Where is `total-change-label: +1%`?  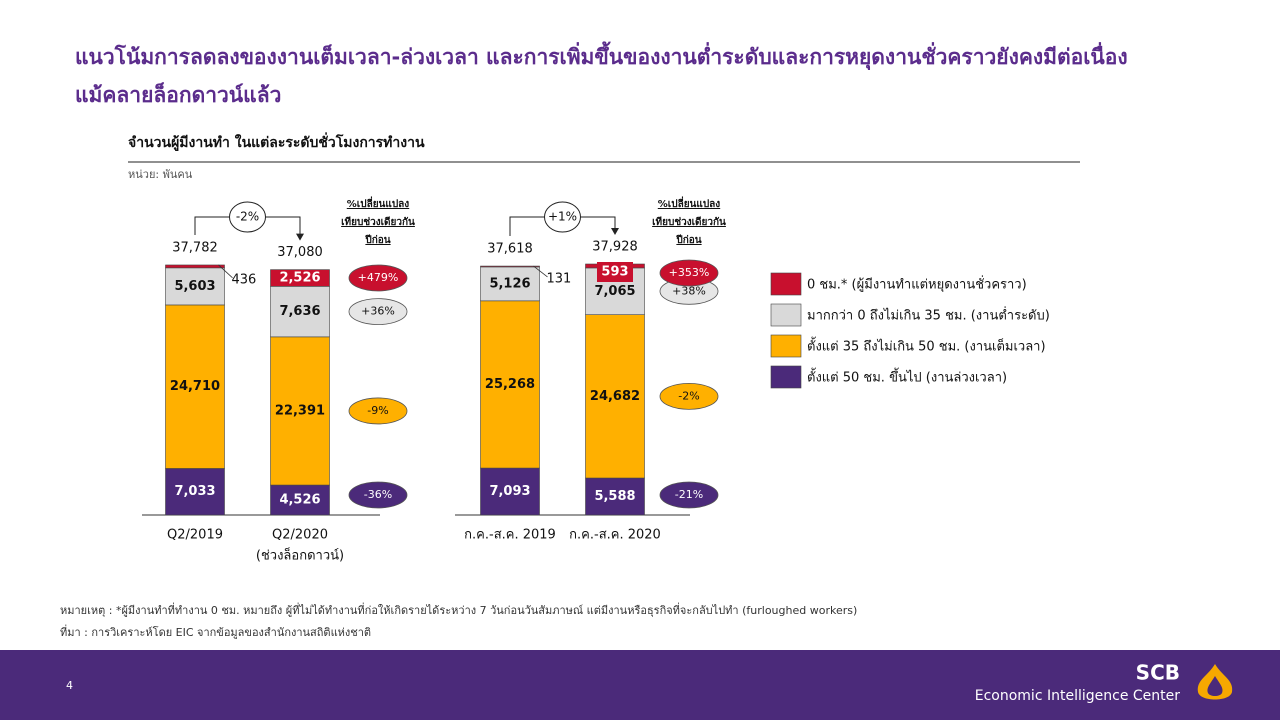
total-change-label: +1% is located at coordinates (562, 217).